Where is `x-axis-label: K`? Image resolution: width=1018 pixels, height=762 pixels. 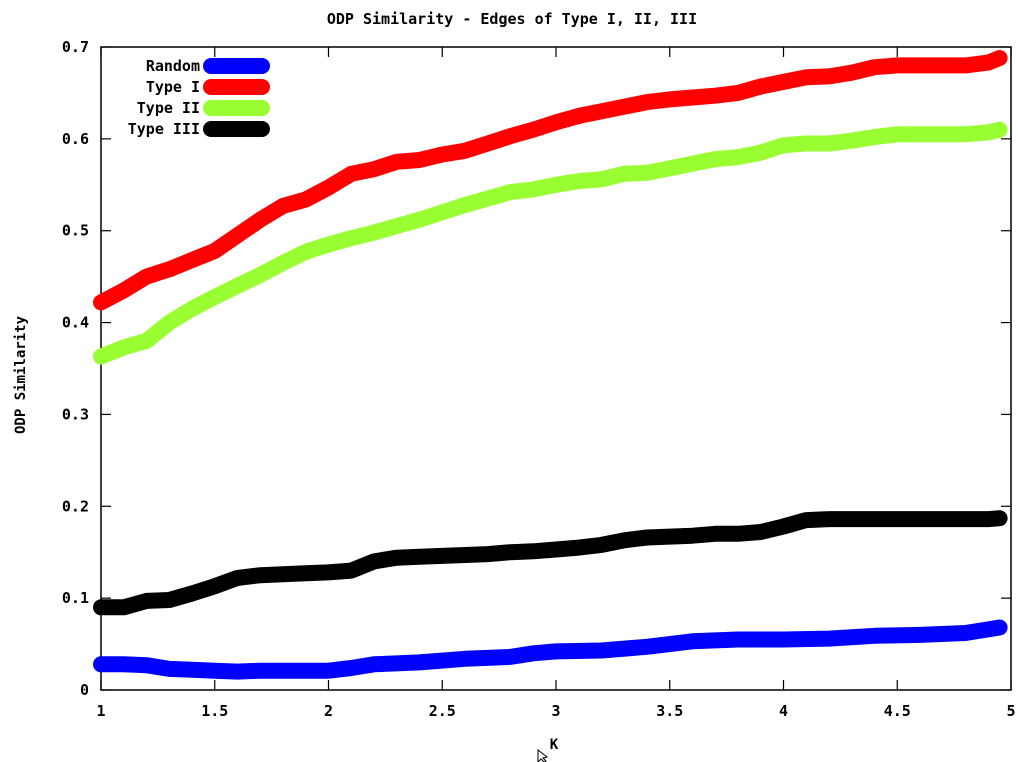 x-axis-label: K is located at coordinates (554, 745).